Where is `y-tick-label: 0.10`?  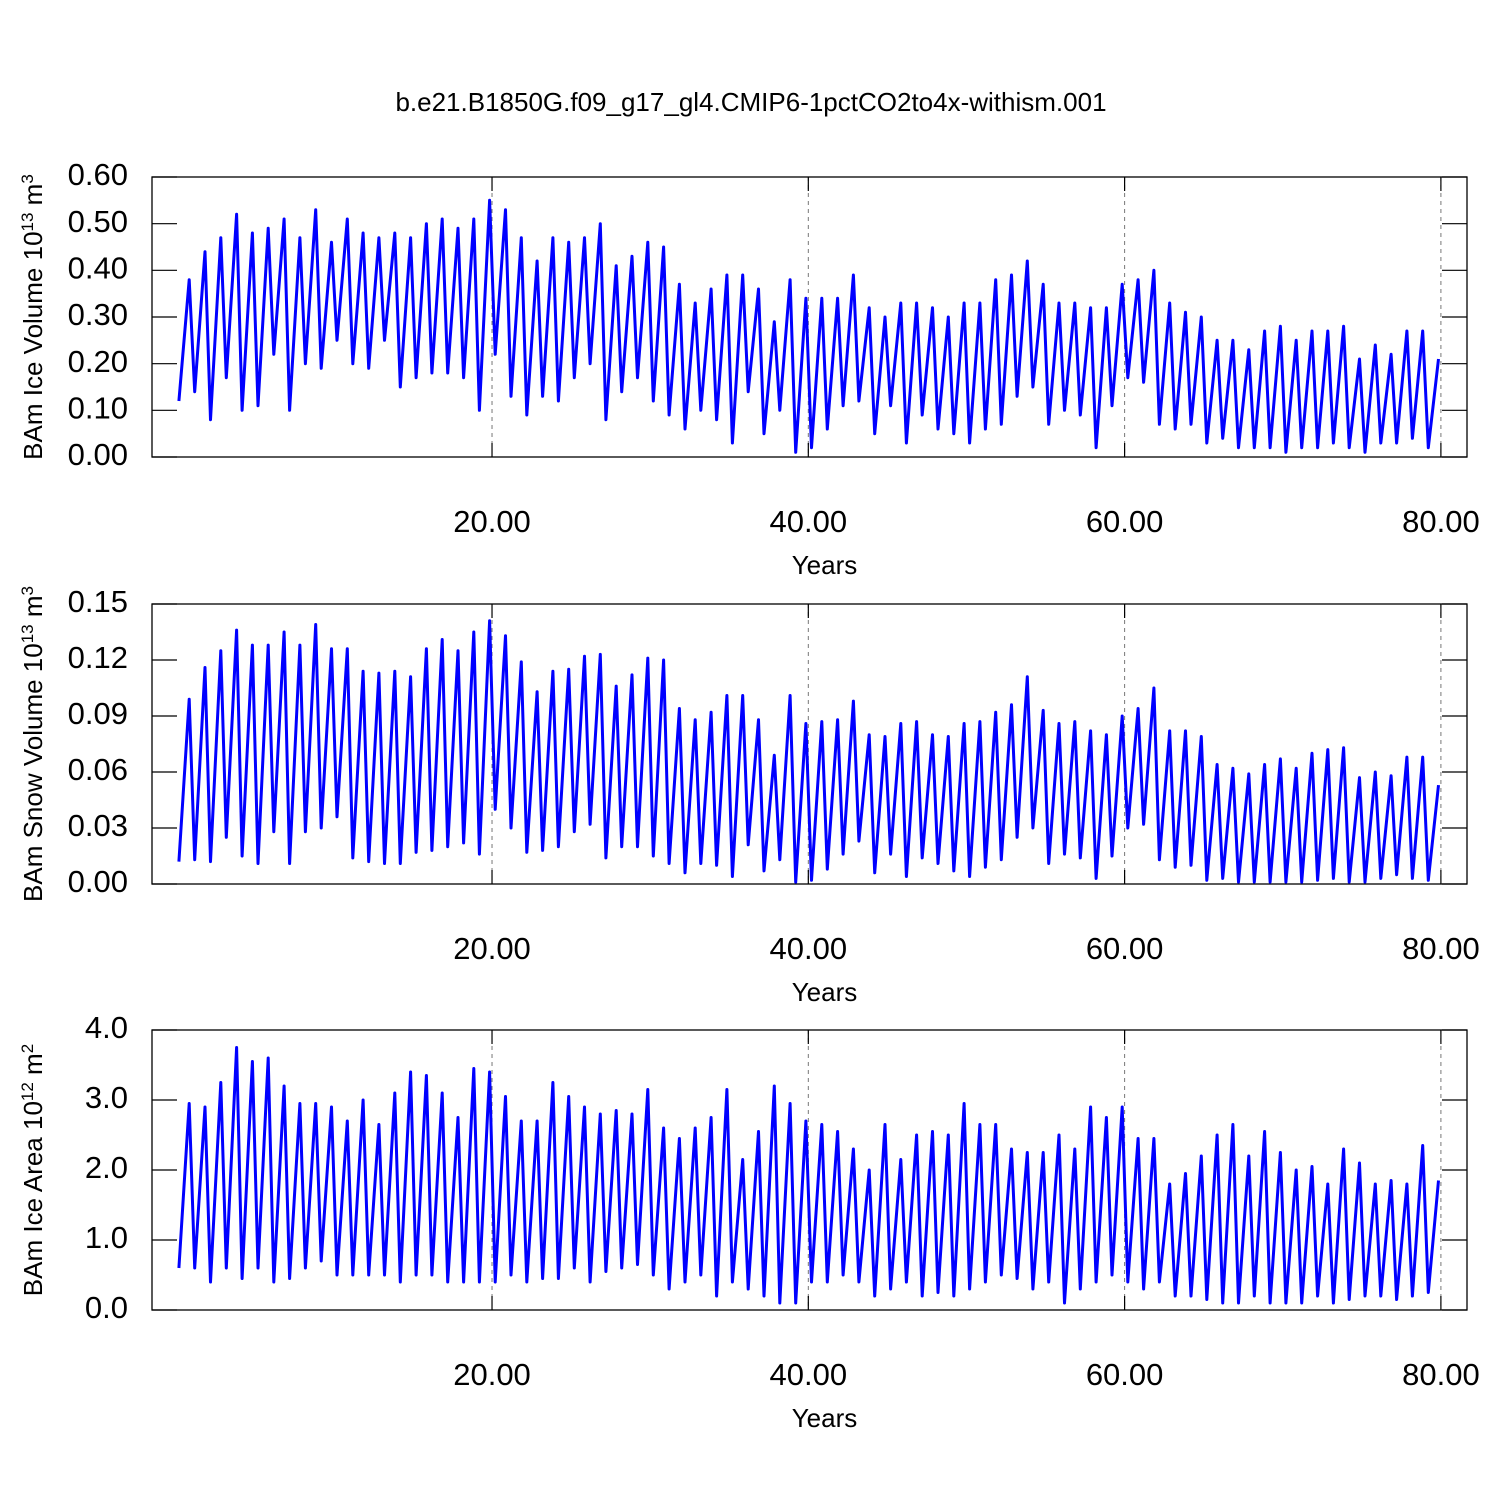
y-tick-label: 0.10 is located at coordinates (98, 408).